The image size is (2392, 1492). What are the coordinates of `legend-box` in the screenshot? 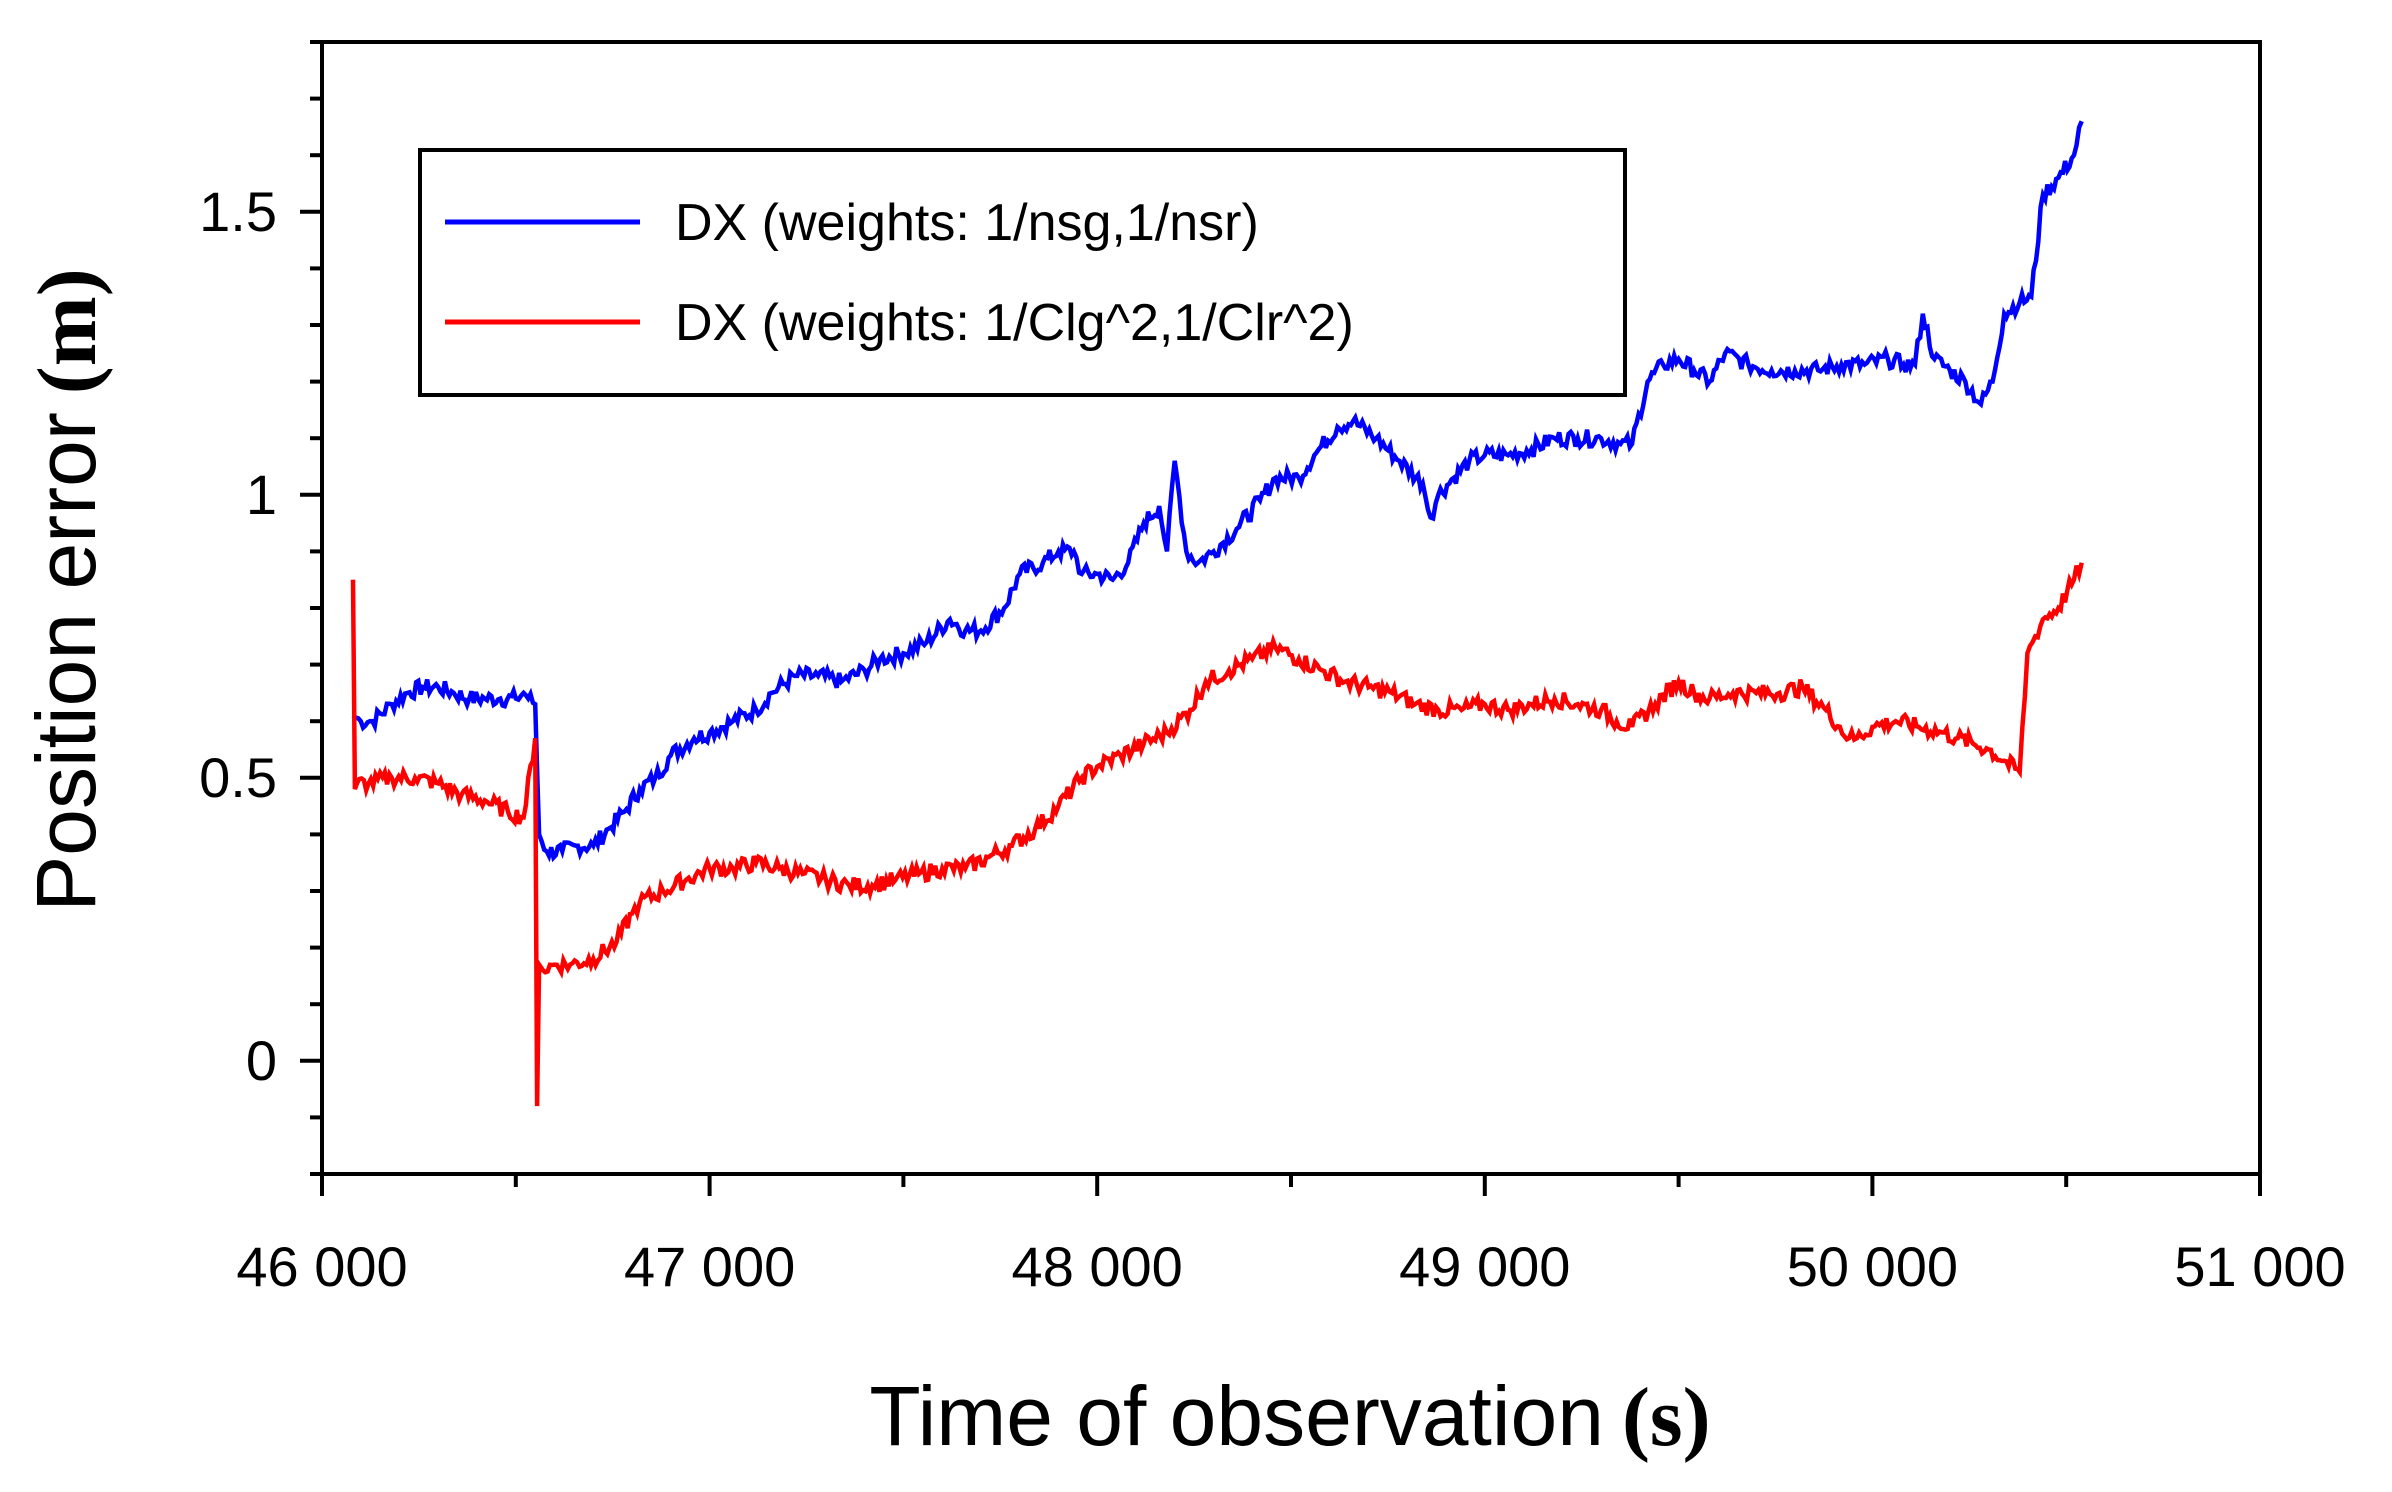 It's located at (1022, 272).